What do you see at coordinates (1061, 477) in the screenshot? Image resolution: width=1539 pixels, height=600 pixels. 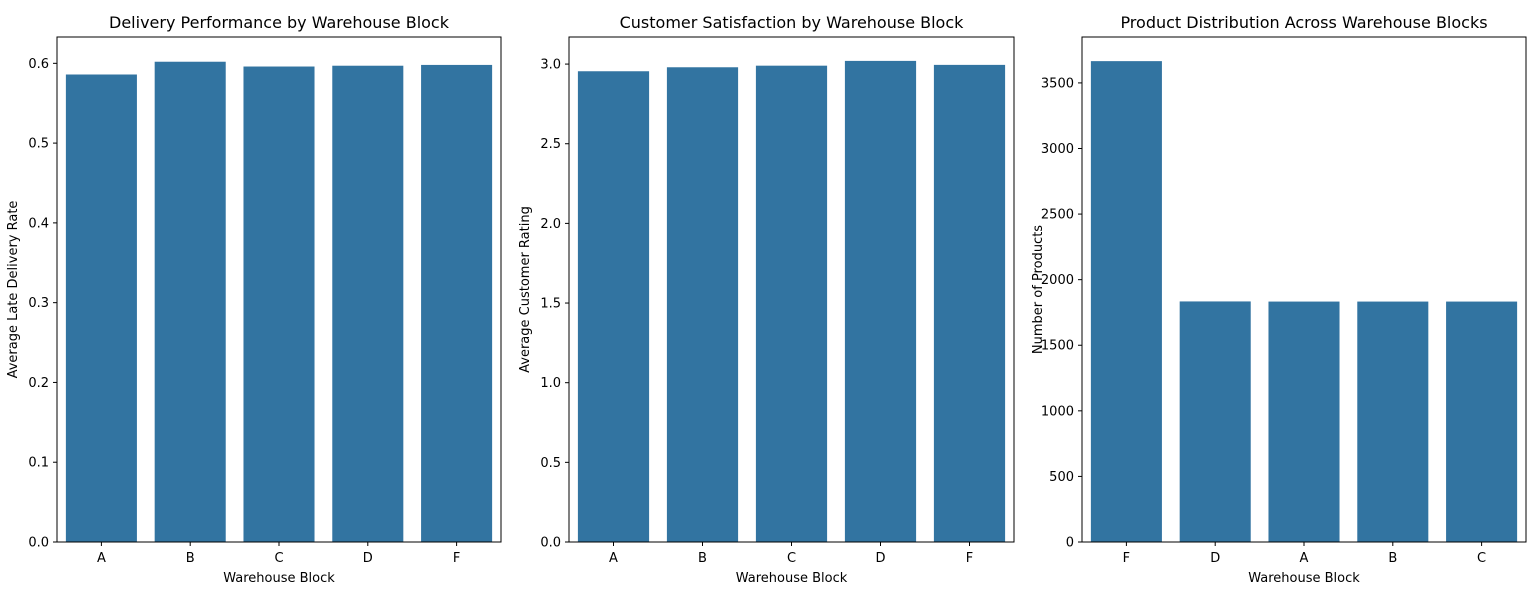 I see `y-tick-label: 500` at bounding box center [1061, 477].